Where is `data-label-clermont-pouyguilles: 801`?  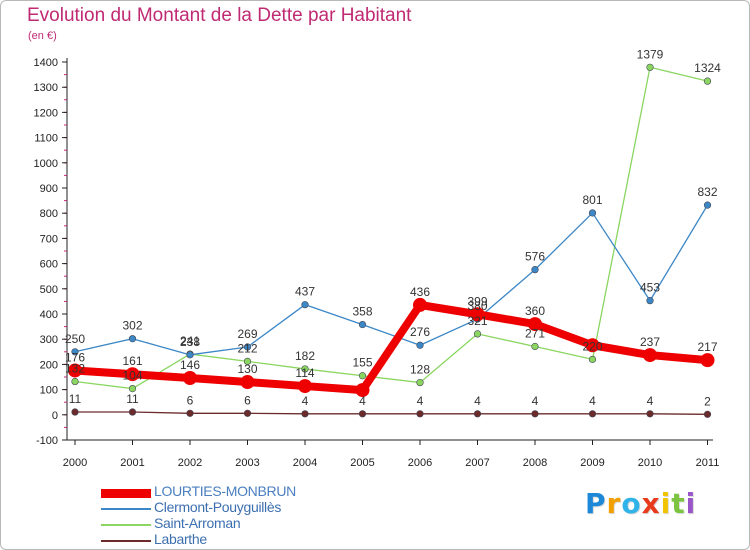 data-label-clermont-pouyguilles: 801 is located at coordinates (592, 200).